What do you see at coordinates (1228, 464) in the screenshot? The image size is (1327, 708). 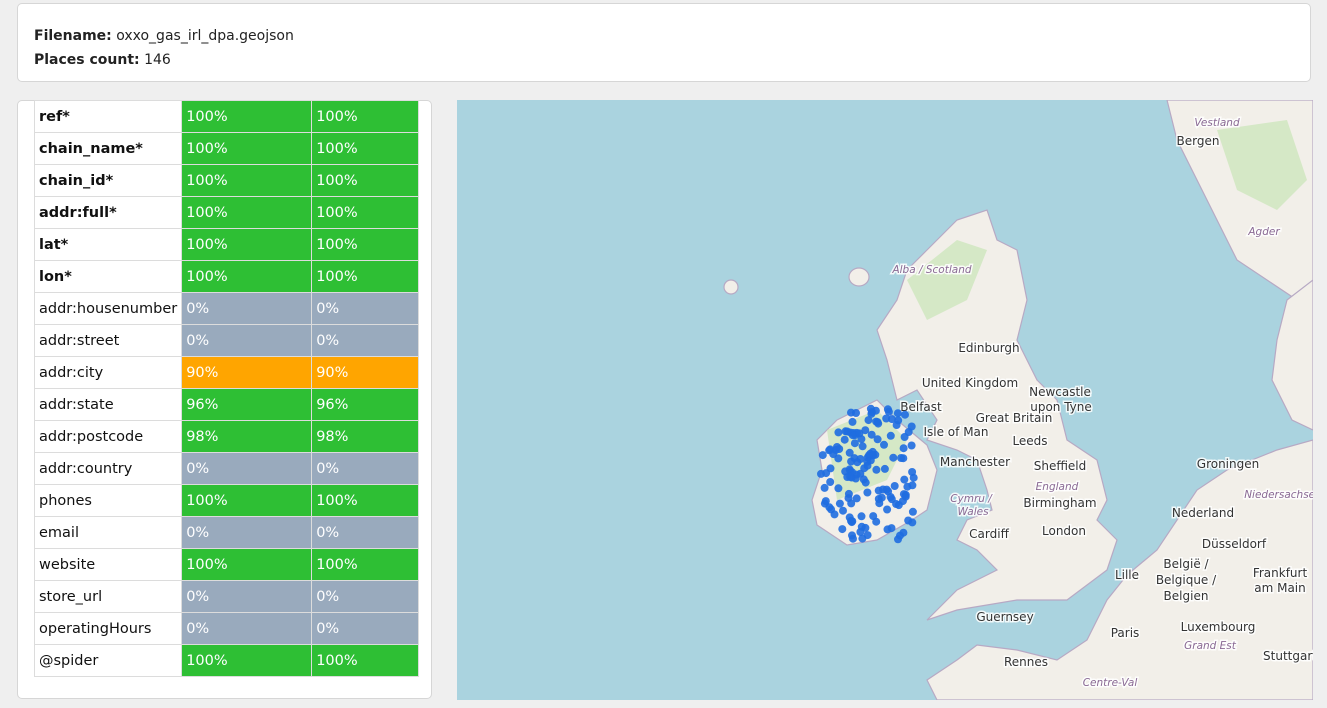 I see `map-label: Groningen` at bounding box center [1228, 464].